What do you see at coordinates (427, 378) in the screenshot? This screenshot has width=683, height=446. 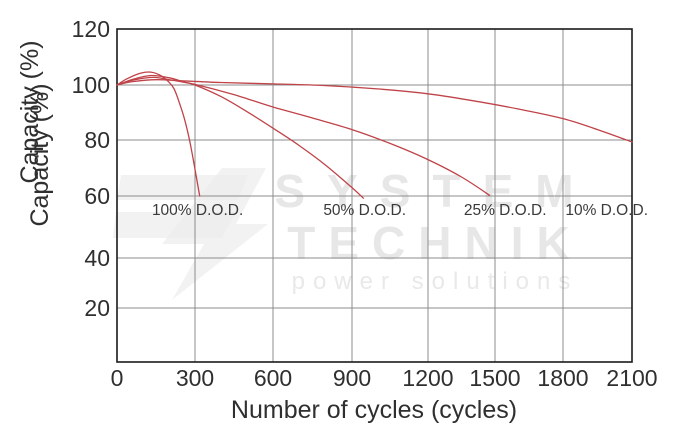 I see `x-tick-label-1200: 1200` at bounding box center [427, 378].